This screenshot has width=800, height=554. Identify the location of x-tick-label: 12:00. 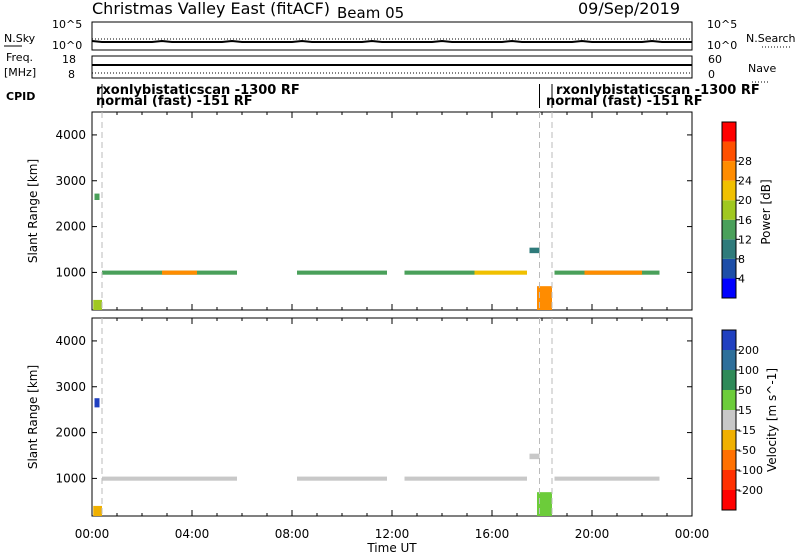
(392, 534).